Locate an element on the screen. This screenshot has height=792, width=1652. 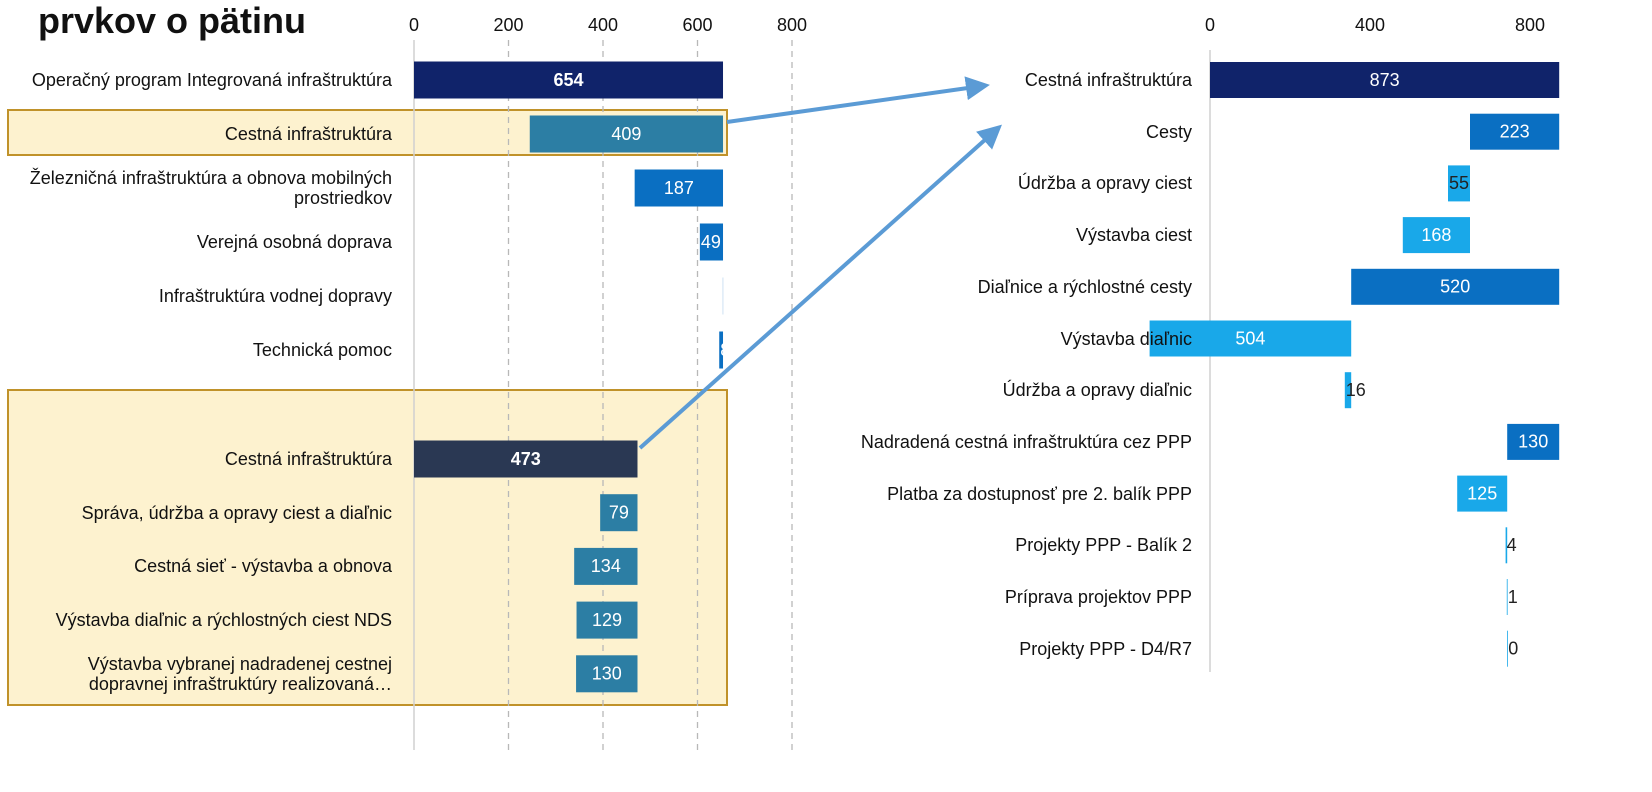
value-label: 0 is located at coordinates (1513, 648).